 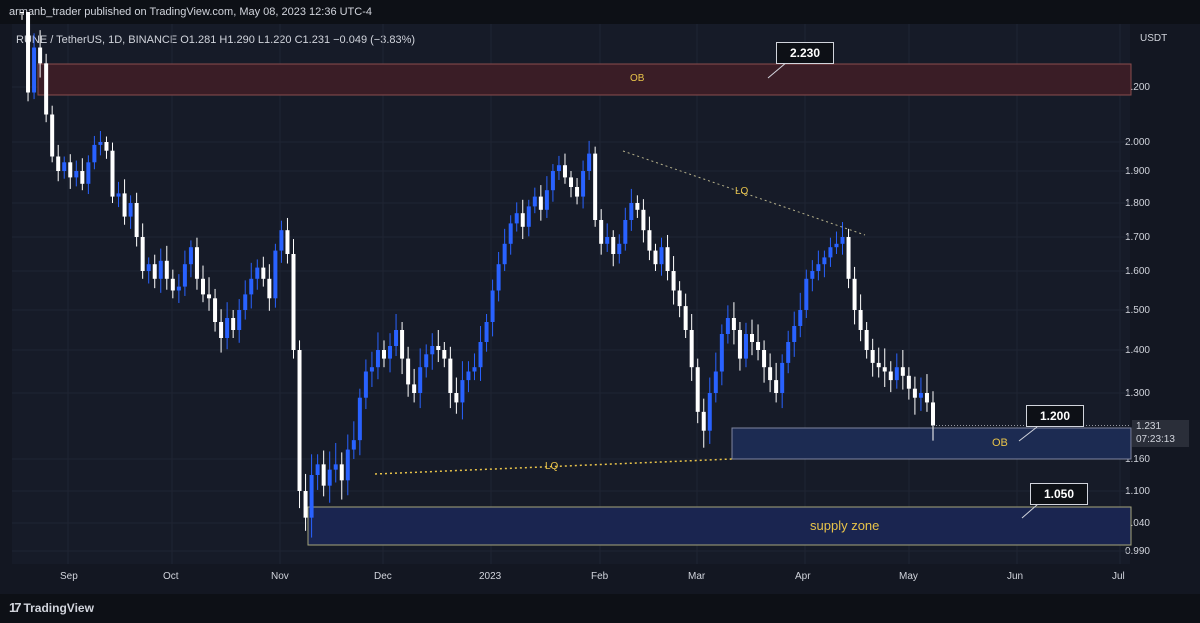 I want to click on y-tick-label: 1.040, so click(x=1137, y=523).